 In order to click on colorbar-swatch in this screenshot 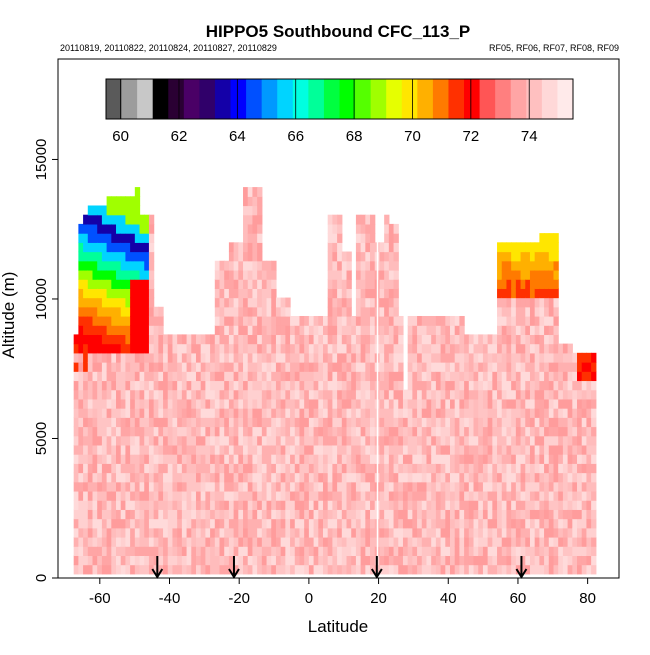, I will do `click(129, 99)`.